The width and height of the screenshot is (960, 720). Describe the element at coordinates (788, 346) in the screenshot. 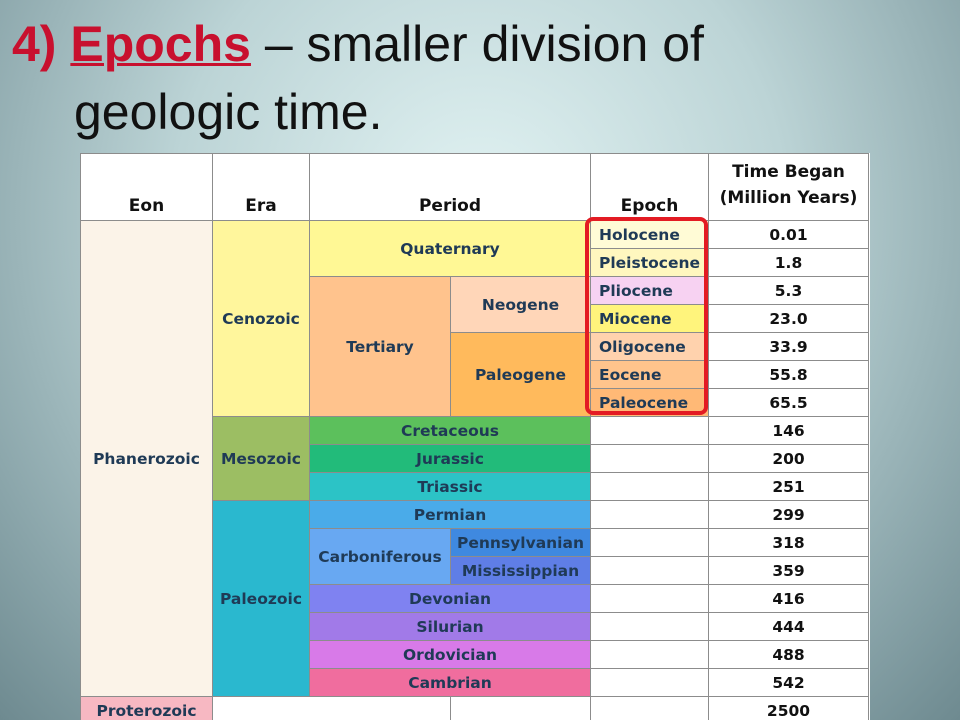

I see `time-oligocene: 33.9` at that location.